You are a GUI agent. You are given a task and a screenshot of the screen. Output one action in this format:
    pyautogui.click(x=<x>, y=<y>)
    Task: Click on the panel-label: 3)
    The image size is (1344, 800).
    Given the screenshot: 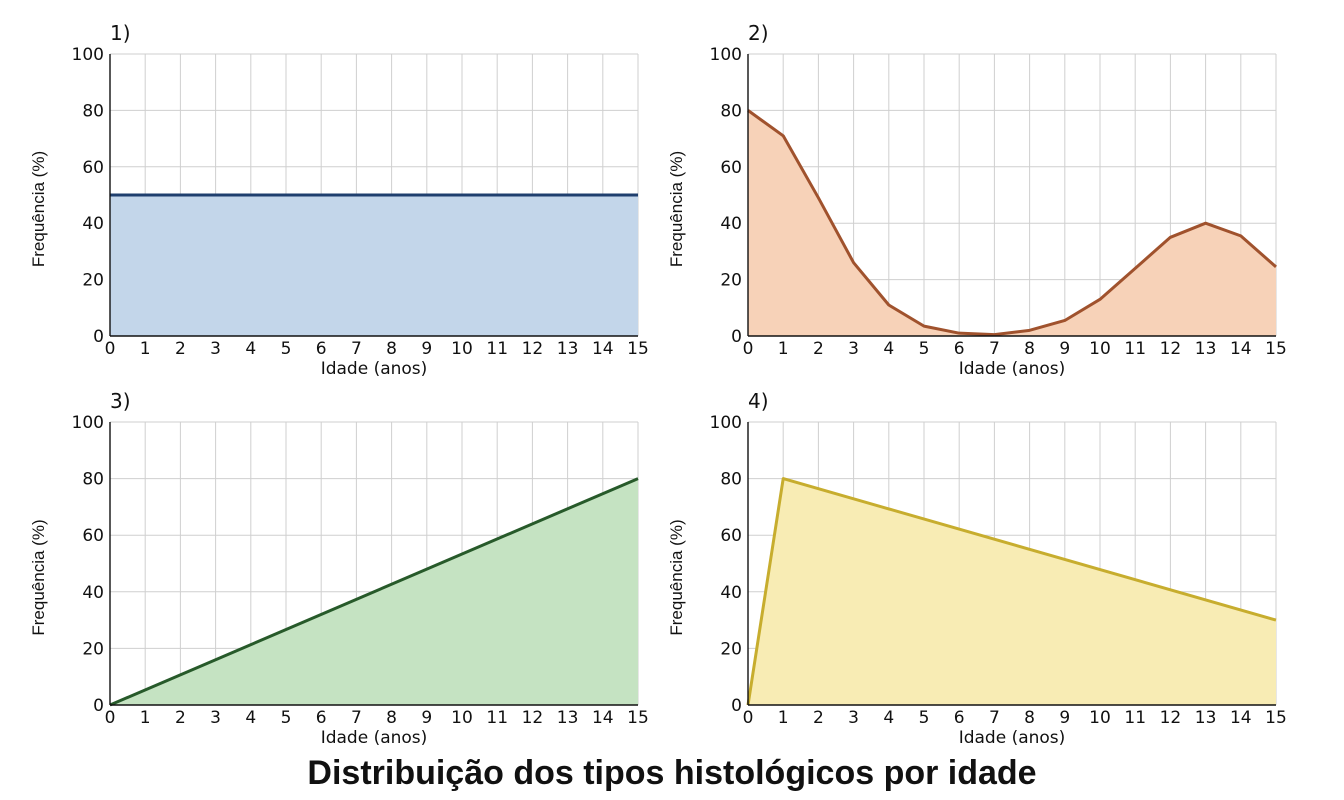 What is the action you would take?
    pyautogui.click(x=120, y=401)
    